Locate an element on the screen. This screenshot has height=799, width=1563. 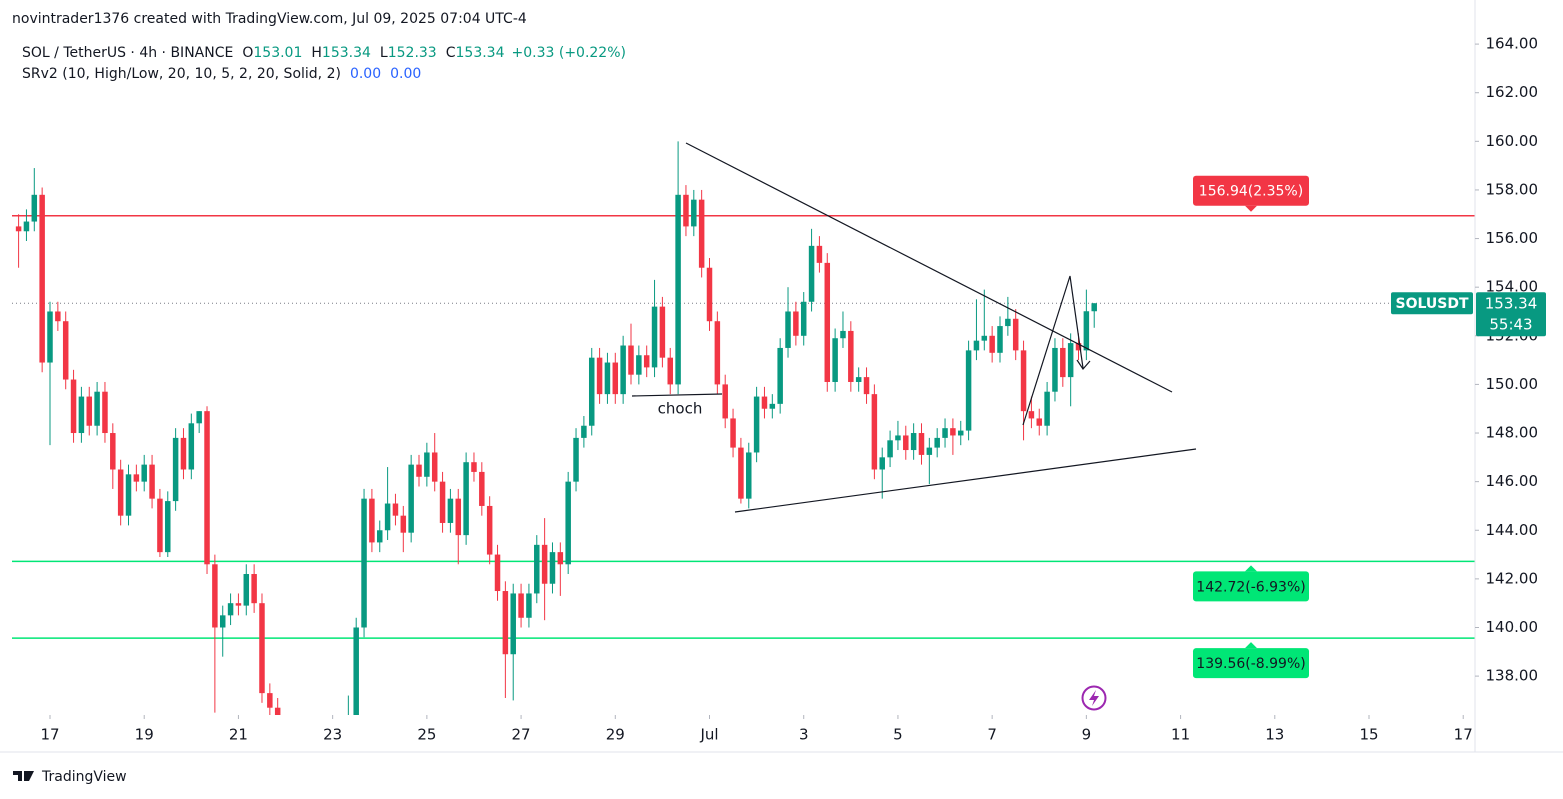
zigzag is located at coordinates (1053, 350).